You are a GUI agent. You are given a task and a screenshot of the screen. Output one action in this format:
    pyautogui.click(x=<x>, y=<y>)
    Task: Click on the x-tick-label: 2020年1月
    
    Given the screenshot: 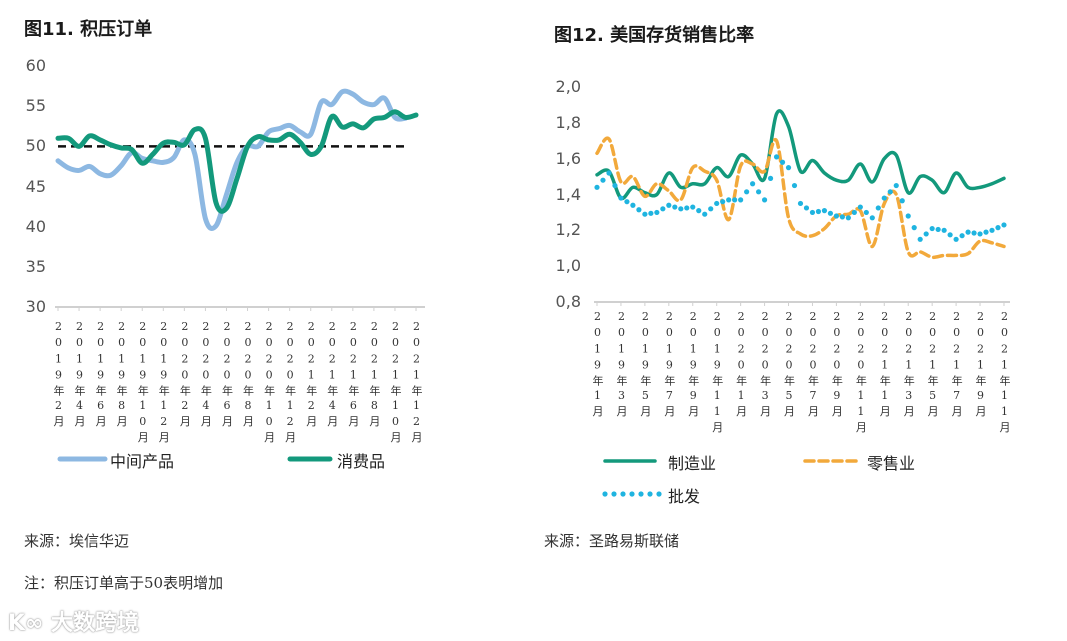 What is the action you would take?
    pyautogui.click(x=741, y=365)
    